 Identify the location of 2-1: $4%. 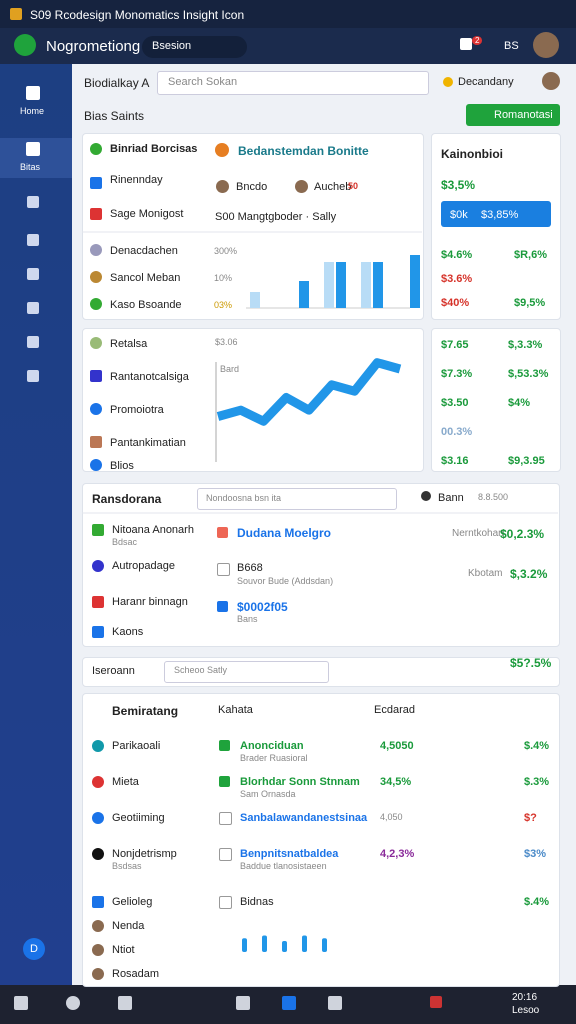
(519, 403).